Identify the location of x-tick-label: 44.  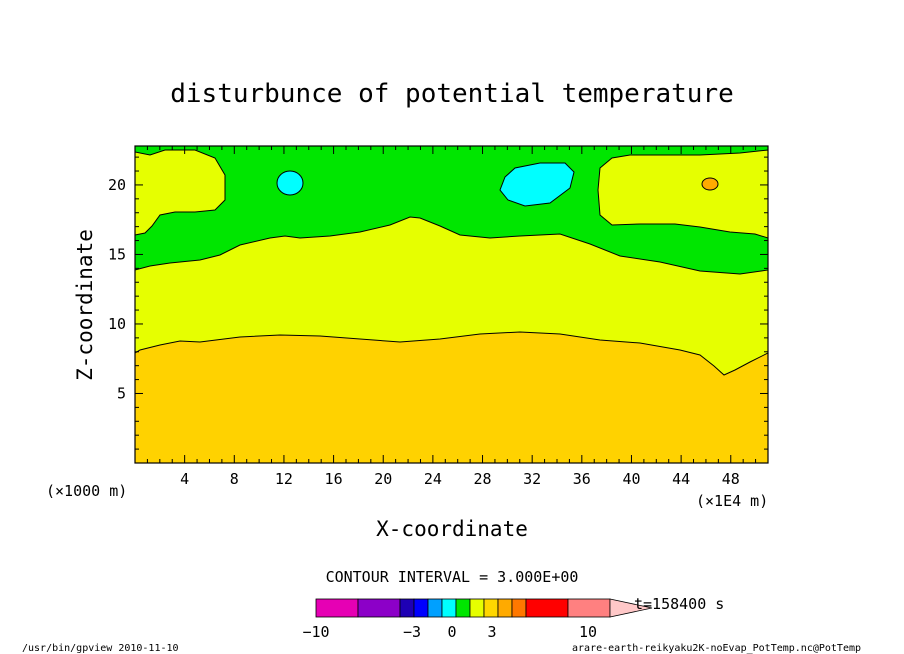
(681, 479).